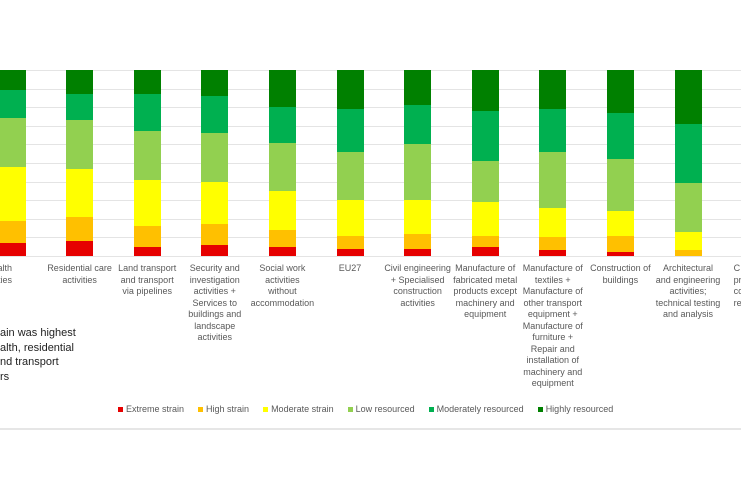  I want to click on category-label-line: equipment +, so click(552, 314).